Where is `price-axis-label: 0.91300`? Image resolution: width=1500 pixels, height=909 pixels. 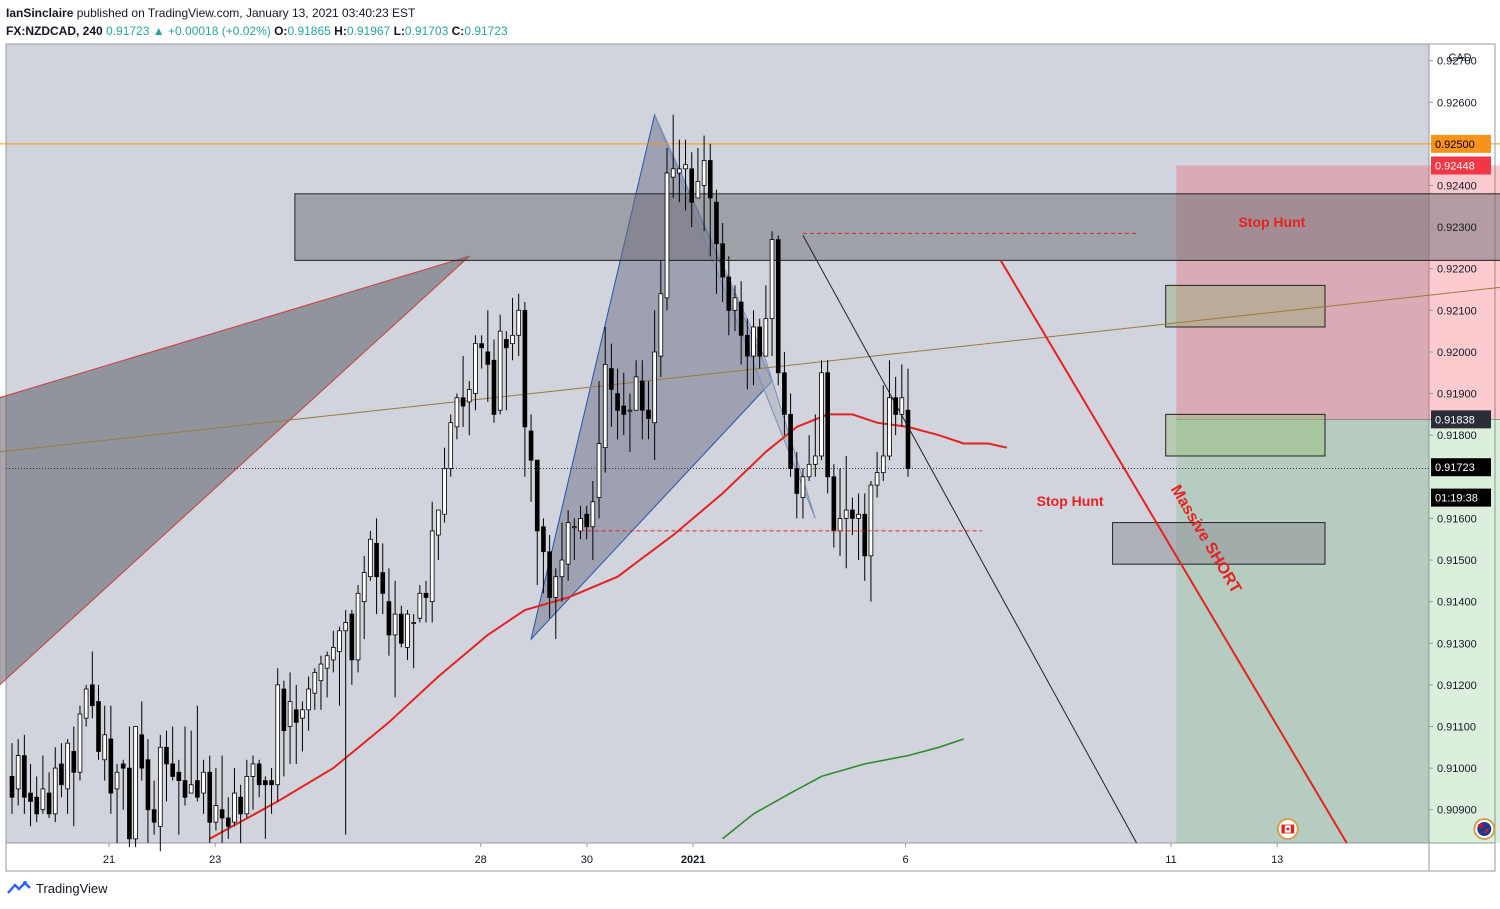
price-axis-label: 0.91300 is located at coordinates (1457, 644).